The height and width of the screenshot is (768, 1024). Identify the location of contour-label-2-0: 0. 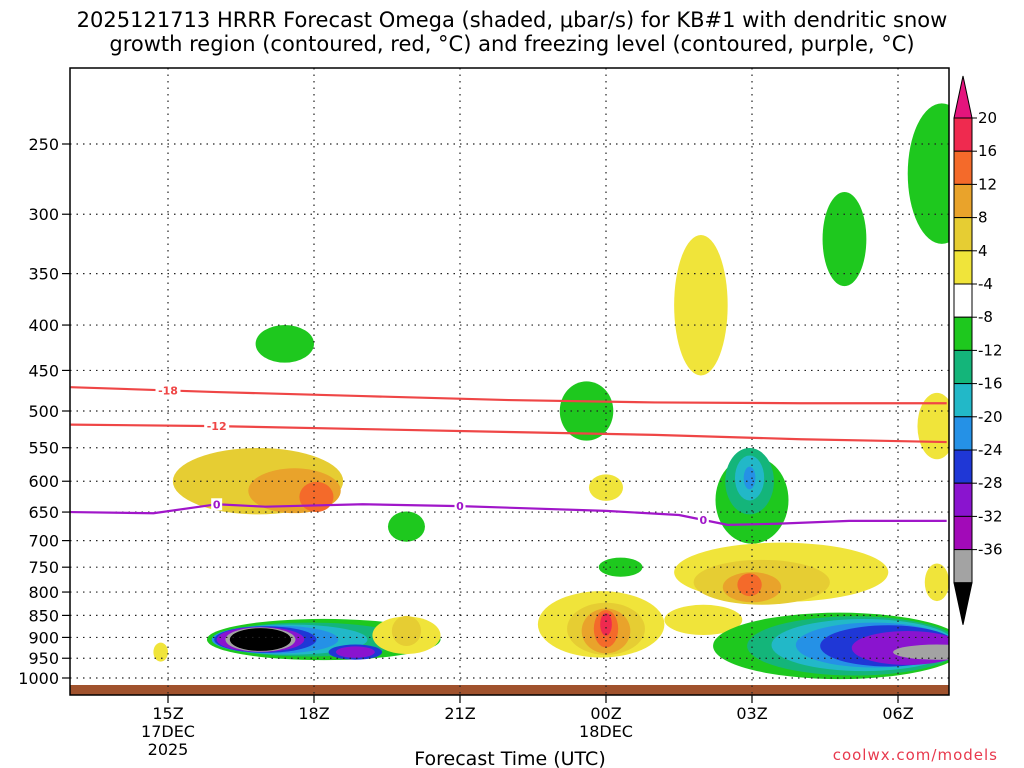
(217, 504).